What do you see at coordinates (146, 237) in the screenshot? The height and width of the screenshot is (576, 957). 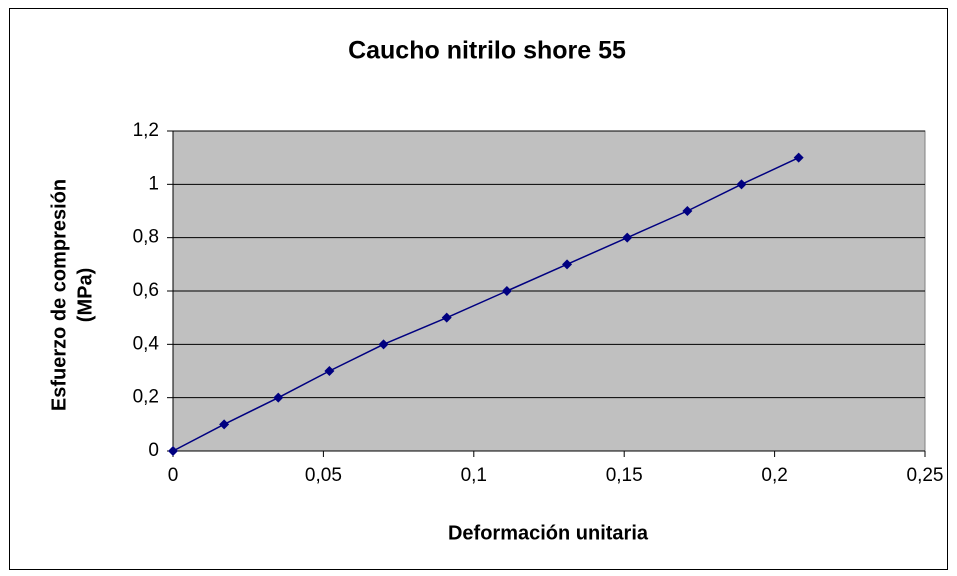 I see `y-tick-label: 0,8` at bounding box center [146, 237].